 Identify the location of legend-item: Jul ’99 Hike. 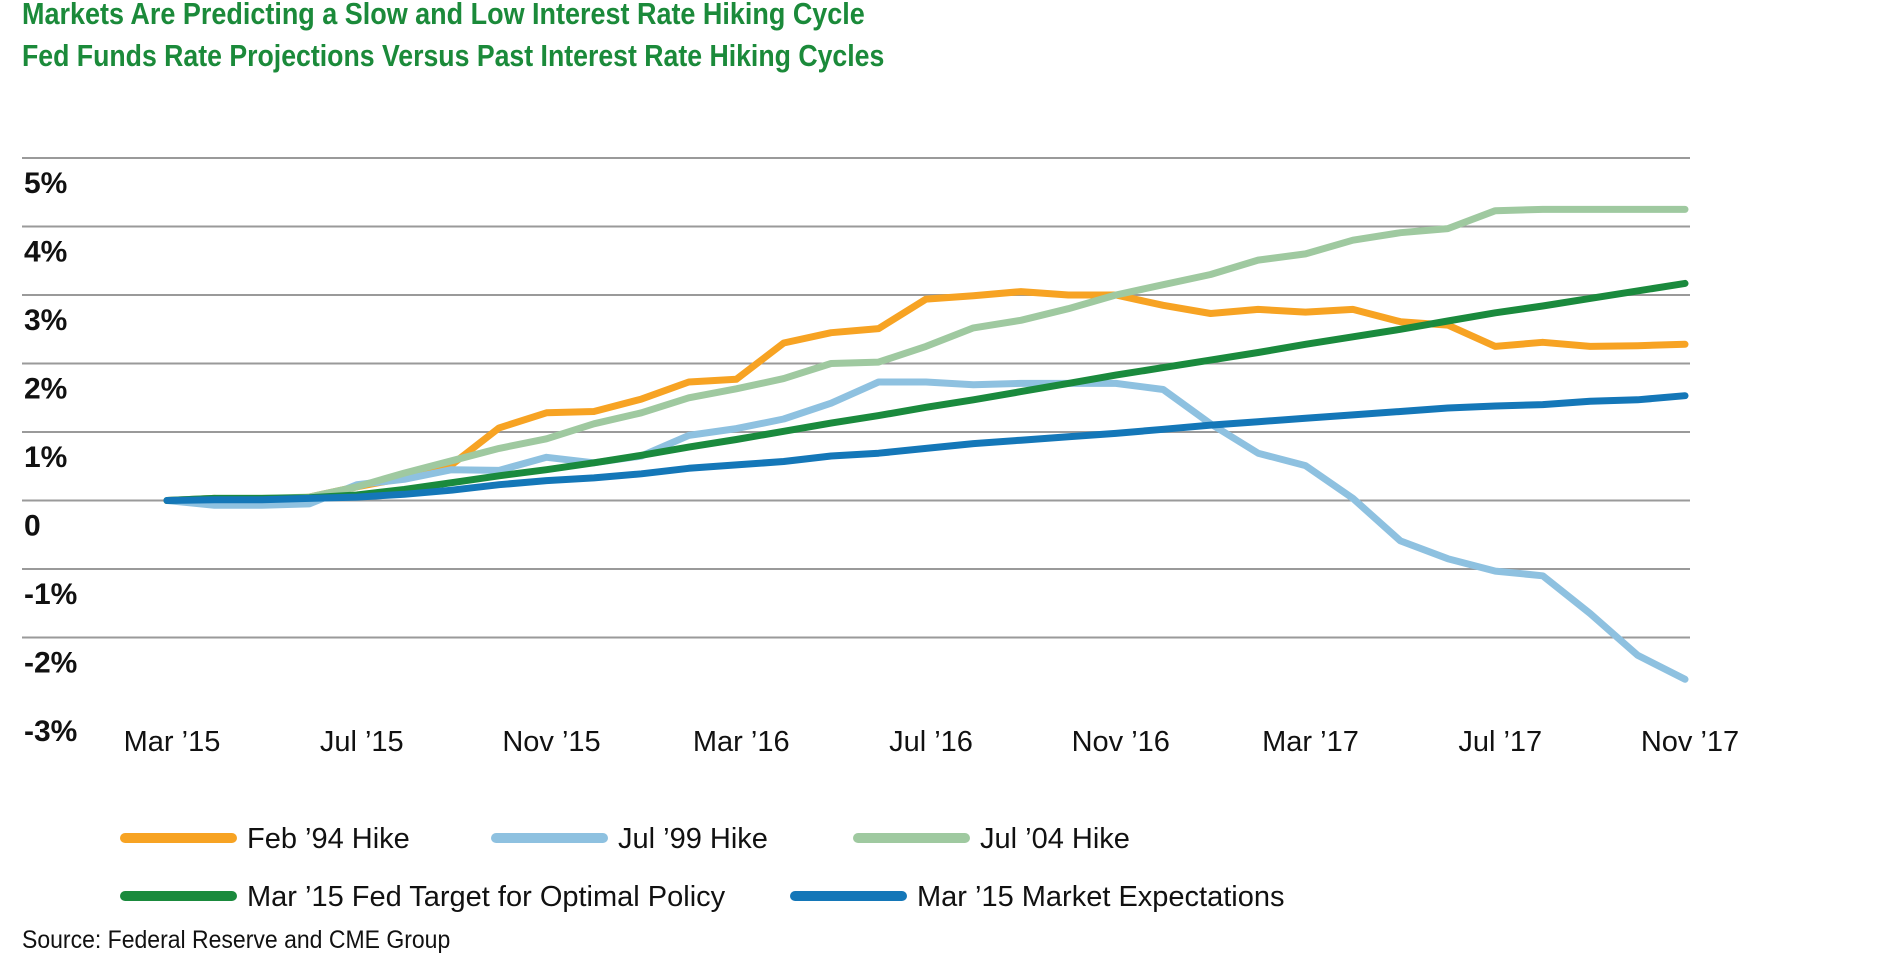
(629, 839).